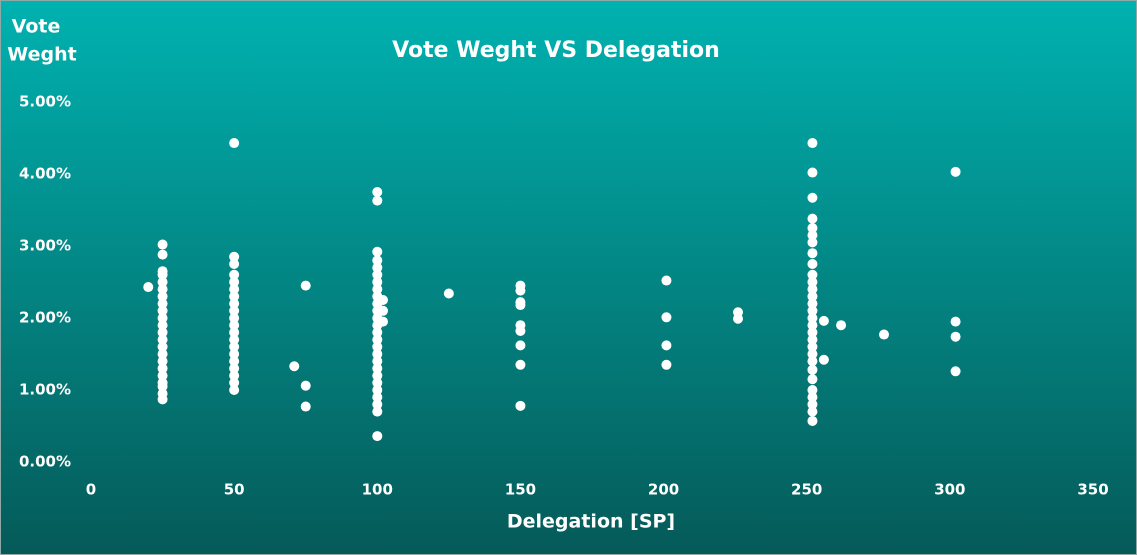 The image size is (1137, 555). I want to click on x-tick-label: 0, so click(91, 490).